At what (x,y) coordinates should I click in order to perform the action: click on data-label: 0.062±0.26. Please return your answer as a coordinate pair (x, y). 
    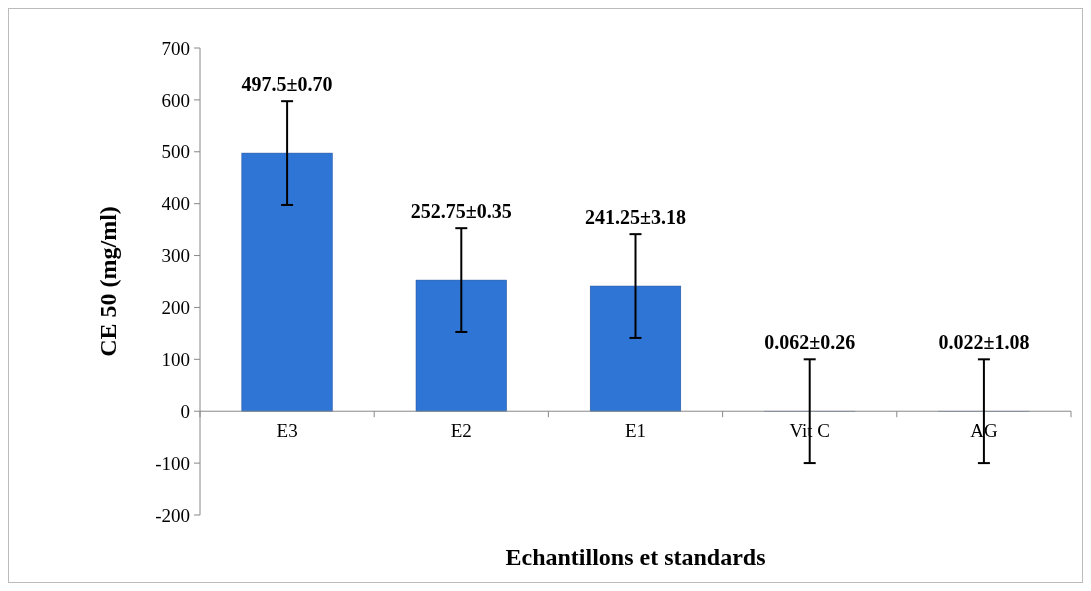
    Looking at the image, I should click on (810, 342).